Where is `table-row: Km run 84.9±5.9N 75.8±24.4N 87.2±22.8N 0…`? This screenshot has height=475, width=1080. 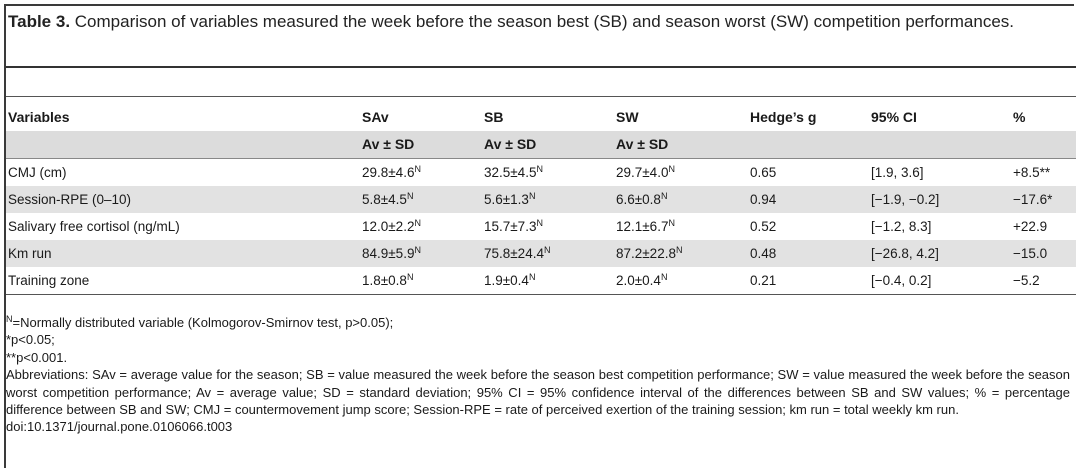
table-row: Km run 84.9±5.9N 75.8±24.4N 87.2±22.8N 0… is located at coordinates (541, 253).